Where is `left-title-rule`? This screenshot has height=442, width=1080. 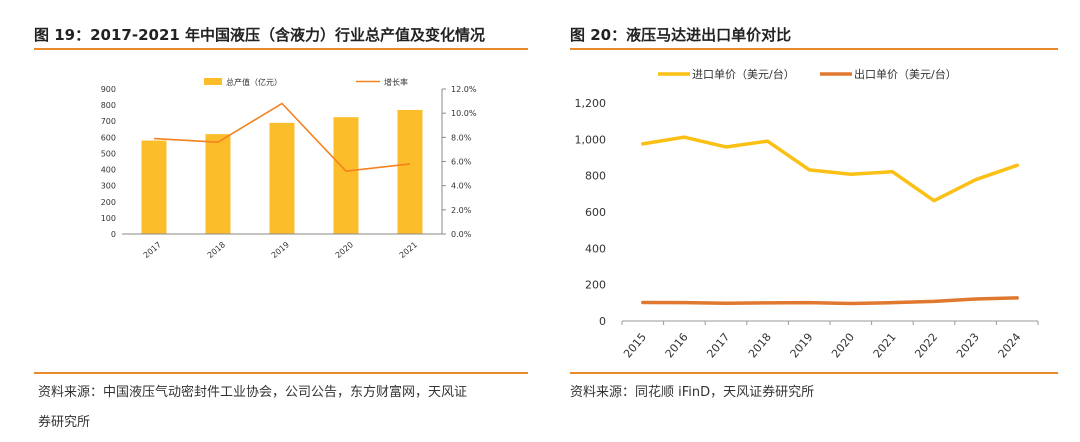
left-title-rule is located at coordinates (281, 49).